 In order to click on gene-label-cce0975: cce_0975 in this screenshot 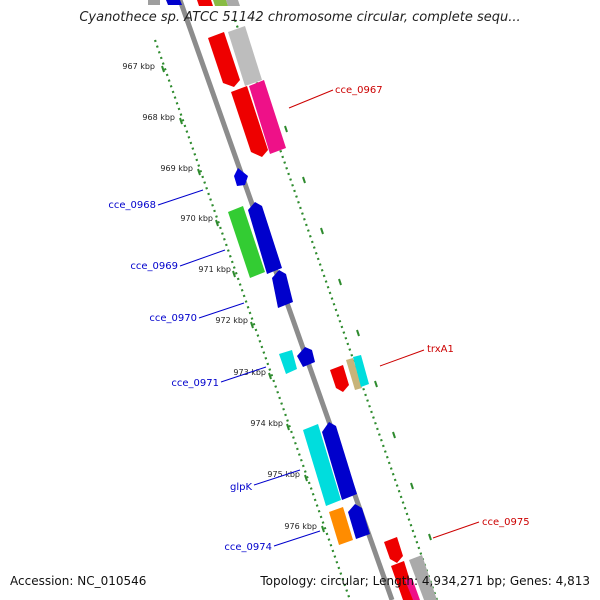, I will do `click(506, 522)`.